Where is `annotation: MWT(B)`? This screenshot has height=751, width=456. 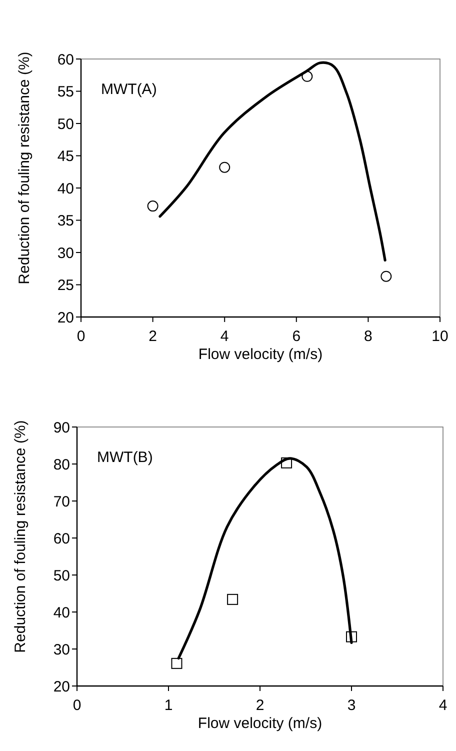 annotation: MWT(B) is located at coordinates (125, 457).